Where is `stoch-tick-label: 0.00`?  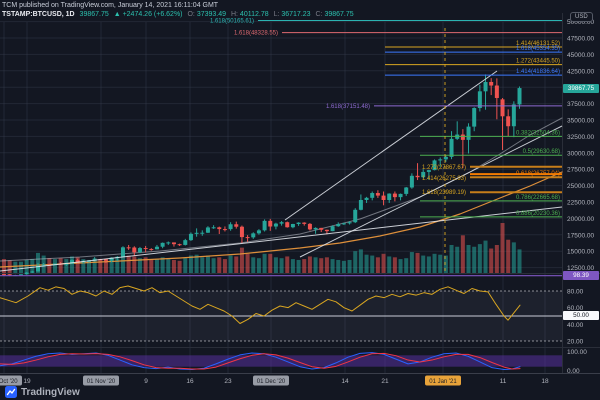
stoch-tick-label: 0.00 is located at coordinates (573, 371).